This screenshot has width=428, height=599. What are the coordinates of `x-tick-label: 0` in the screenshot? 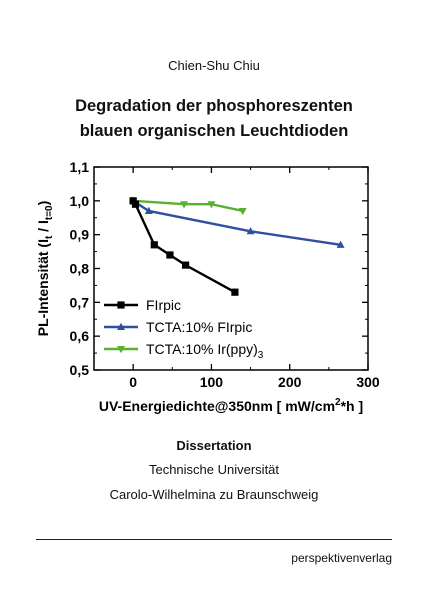 It's located at (133, 382).